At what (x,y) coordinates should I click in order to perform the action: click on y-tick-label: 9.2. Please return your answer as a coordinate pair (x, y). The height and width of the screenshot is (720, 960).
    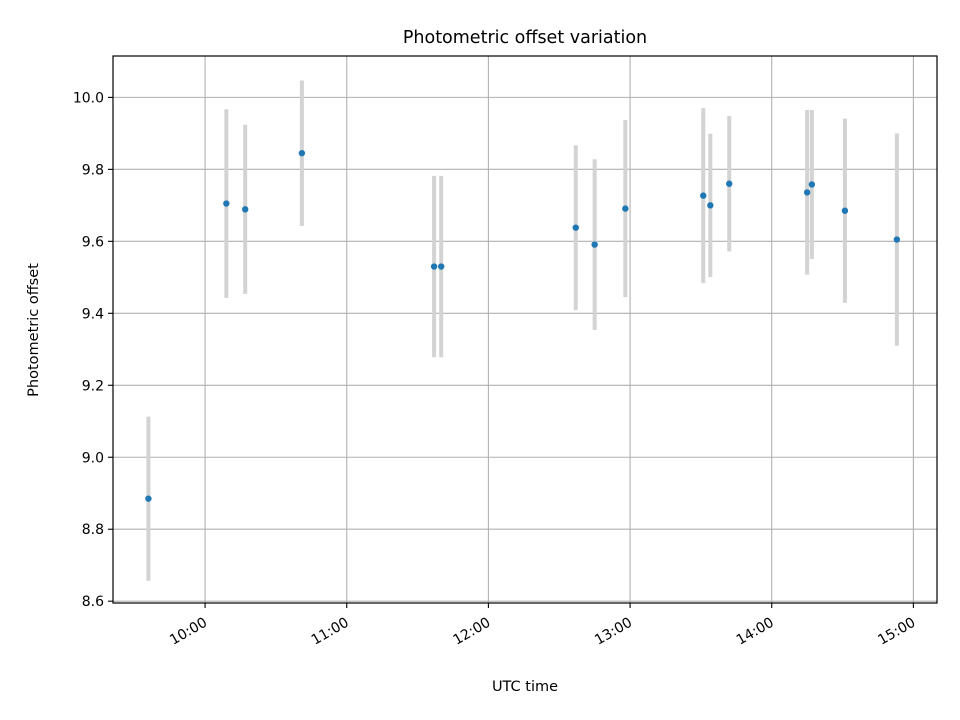
    Looking at the image, I should click on (93, 386).